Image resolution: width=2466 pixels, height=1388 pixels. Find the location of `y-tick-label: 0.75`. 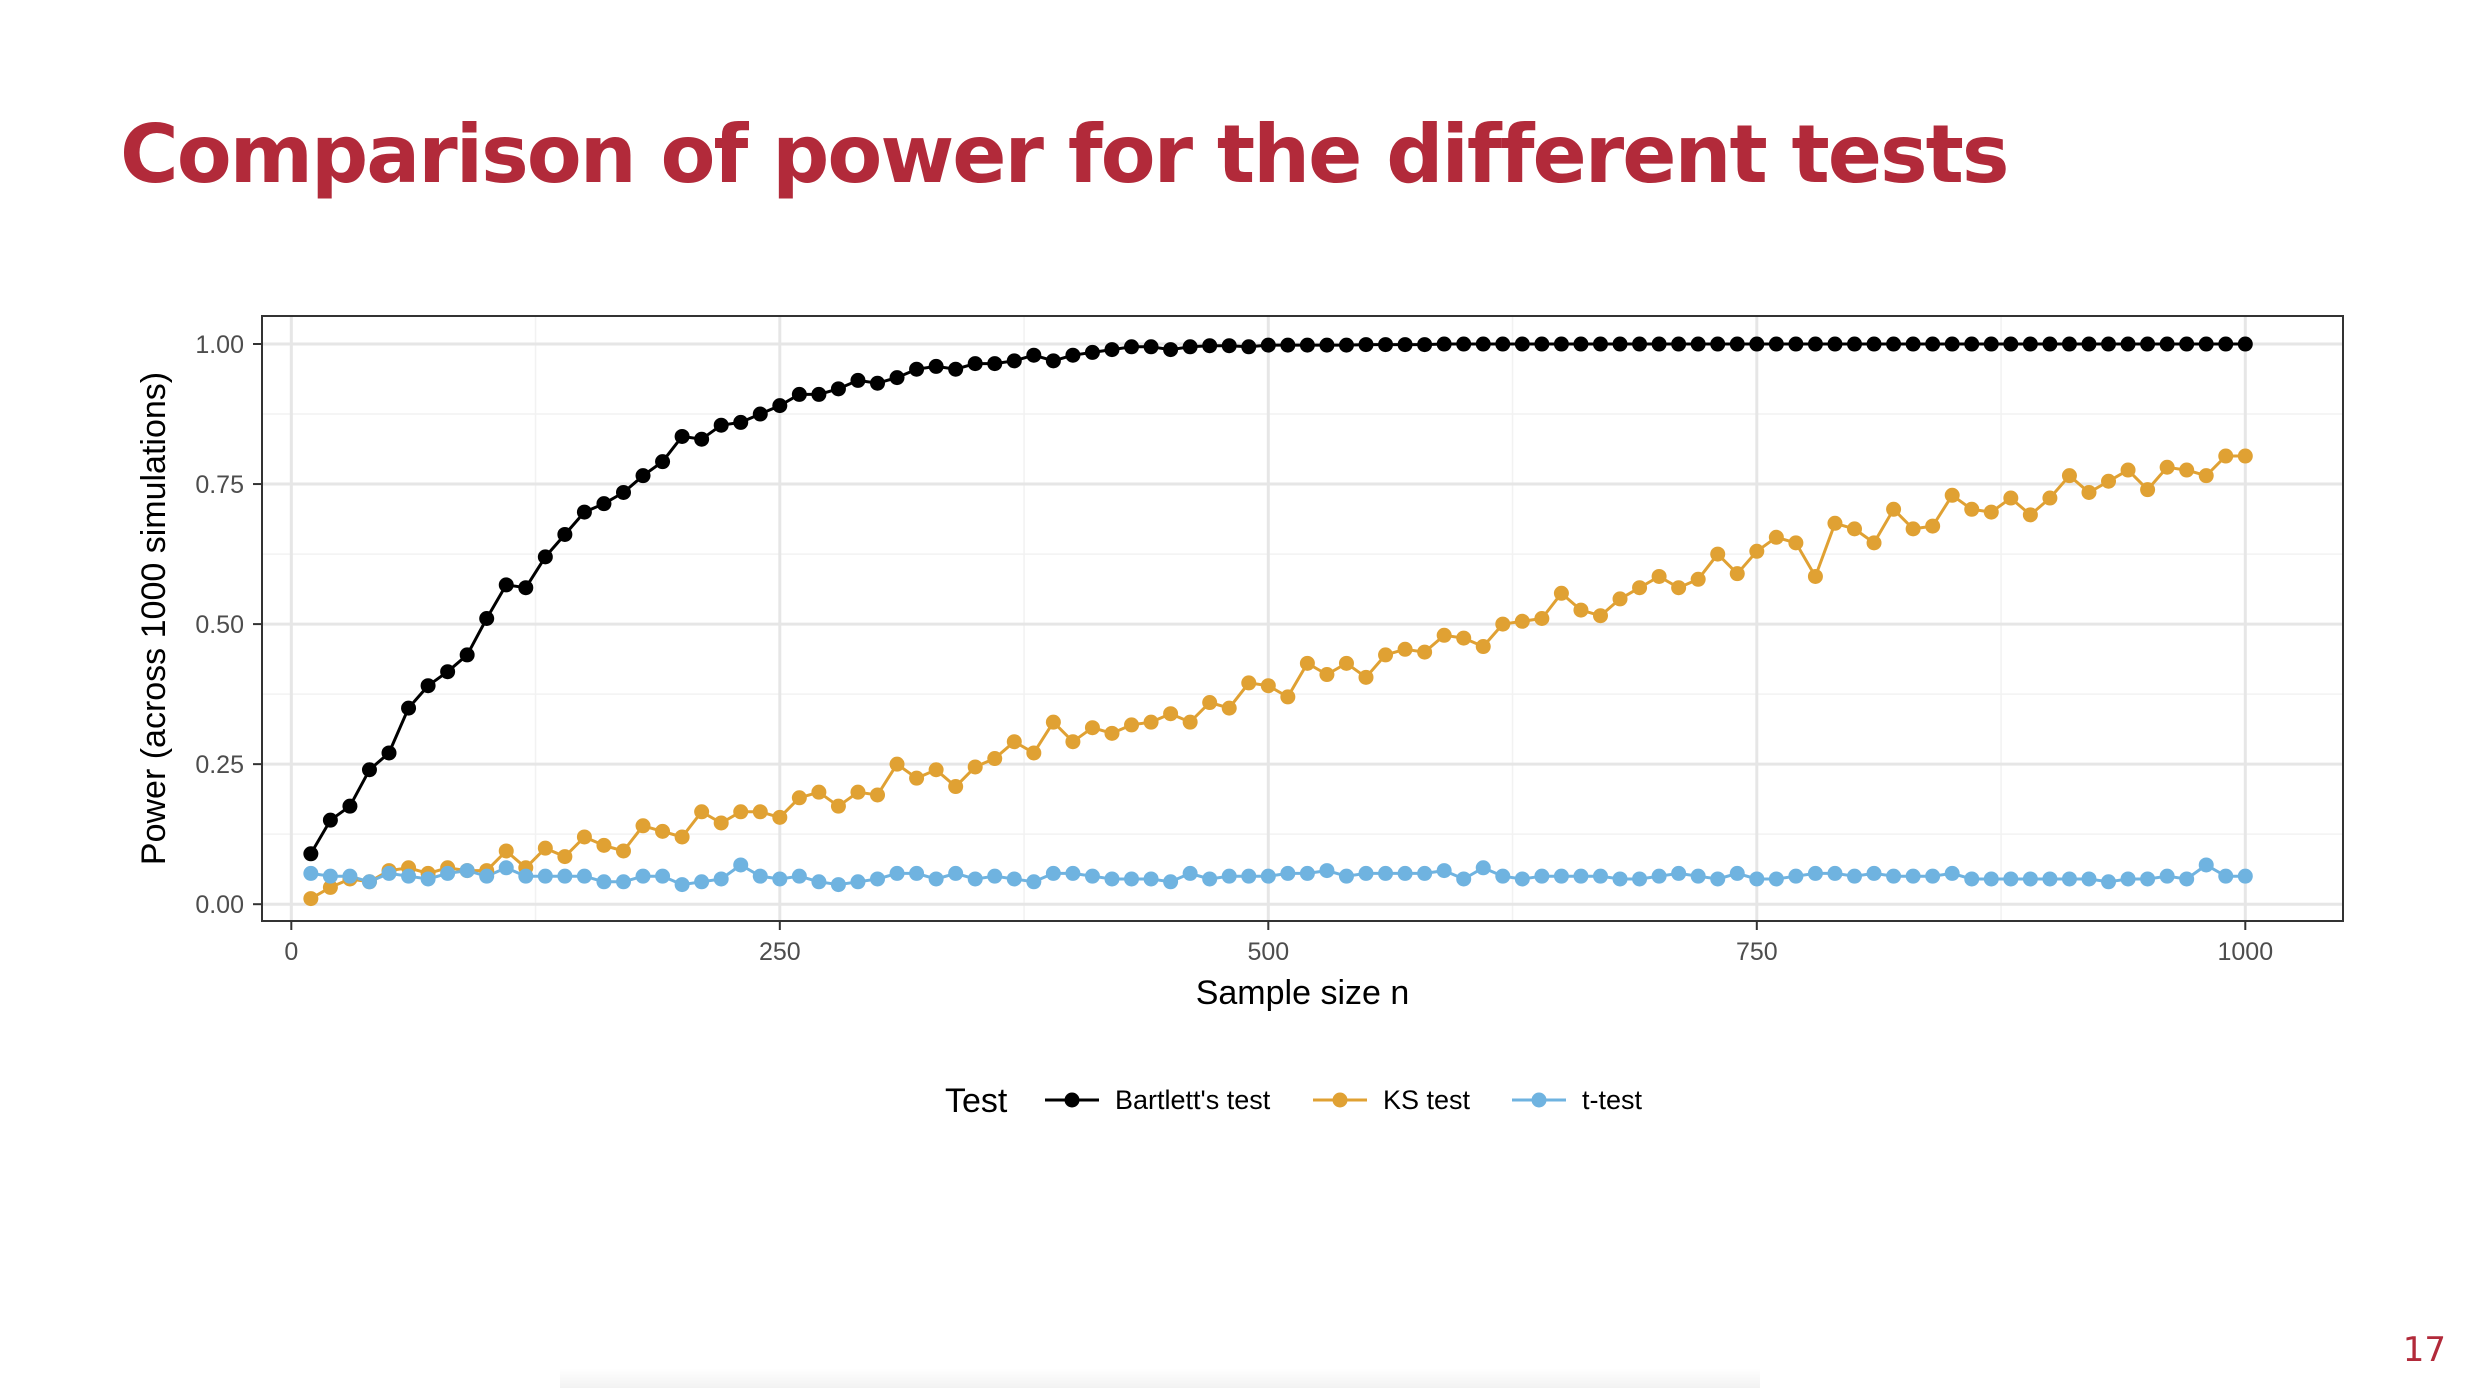

y-tick-label: 0.75 is located at coordinates (219, 485).